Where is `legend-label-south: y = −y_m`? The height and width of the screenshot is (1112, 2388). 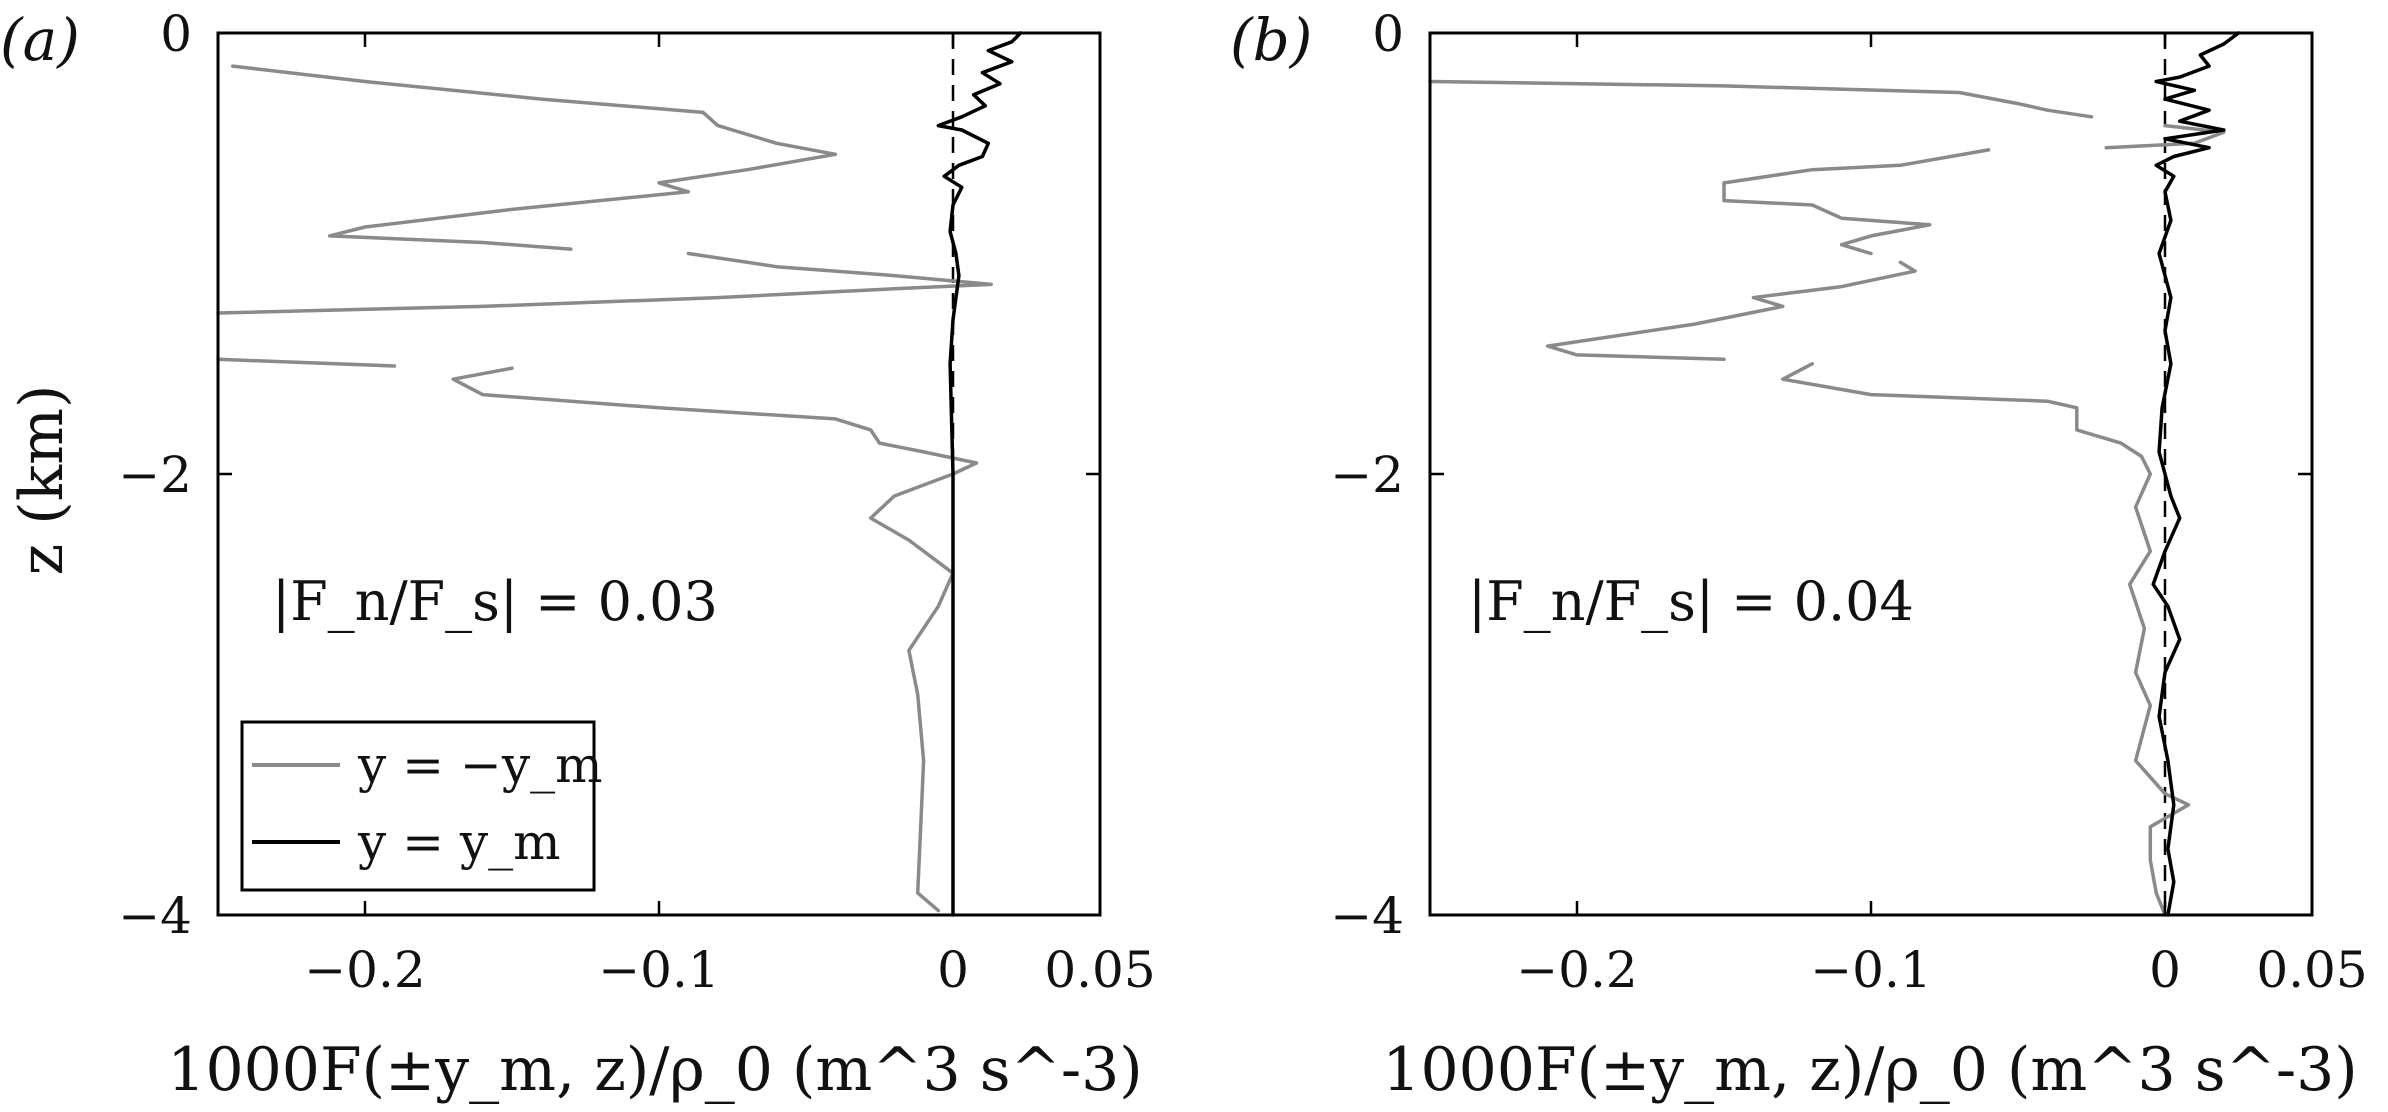 legend-label-south: y = −y_m is located at coordinates (479, 765).